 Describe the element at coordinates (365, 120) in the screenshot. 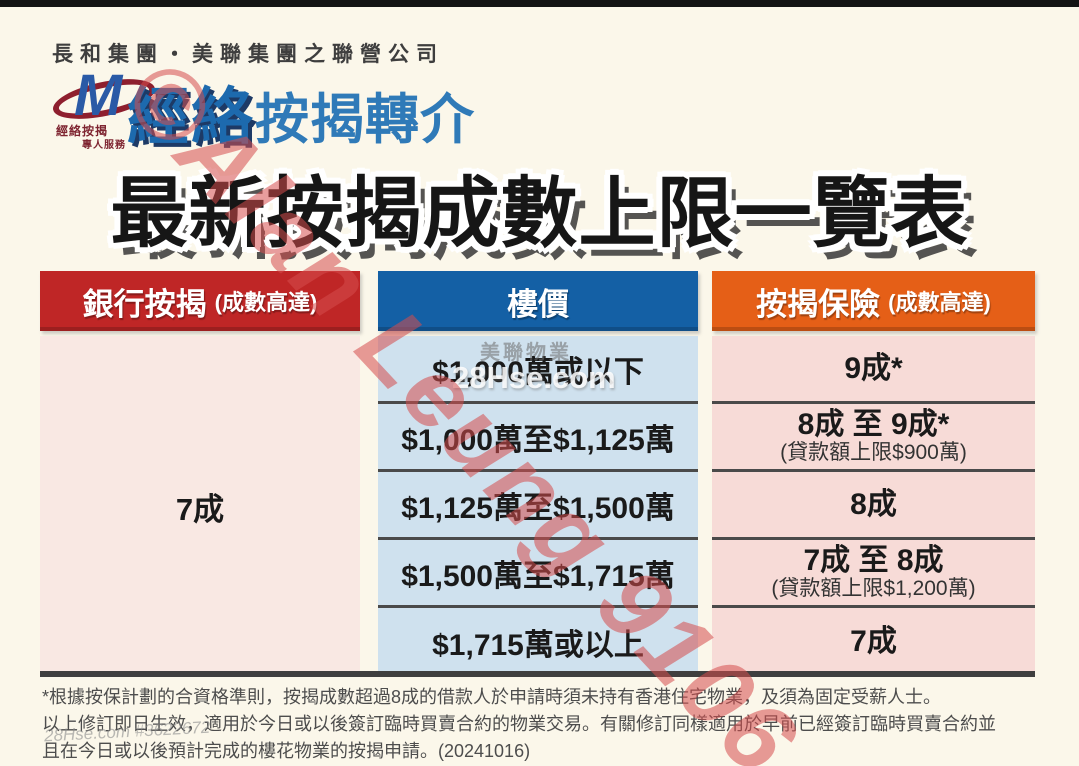

I see `brand-name-part2: 按揭轉介` at that location.